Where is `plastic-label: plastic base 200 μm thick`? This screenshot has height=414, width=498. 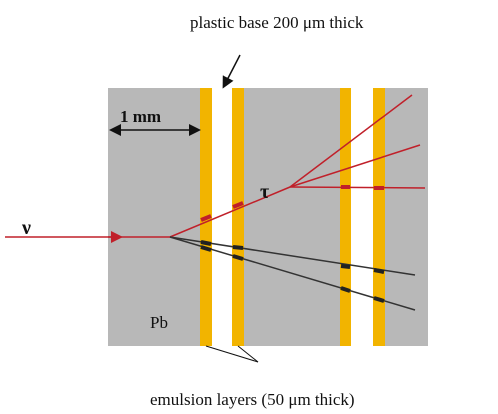 plastic-label: plastic base 200 μm thick is located at coordinates (277, 22).